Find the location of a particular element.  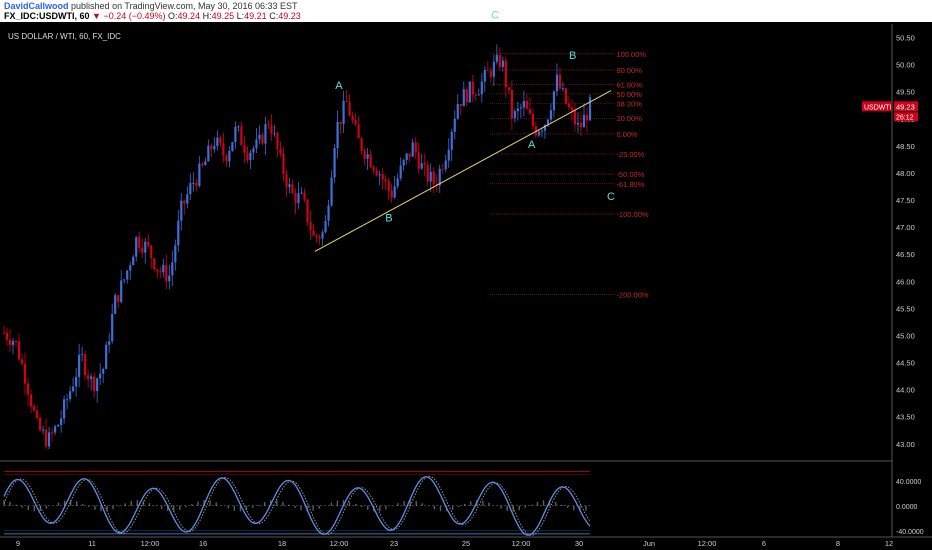

osc-tick-label: 0.0000 is located at coordinates (907, 507).